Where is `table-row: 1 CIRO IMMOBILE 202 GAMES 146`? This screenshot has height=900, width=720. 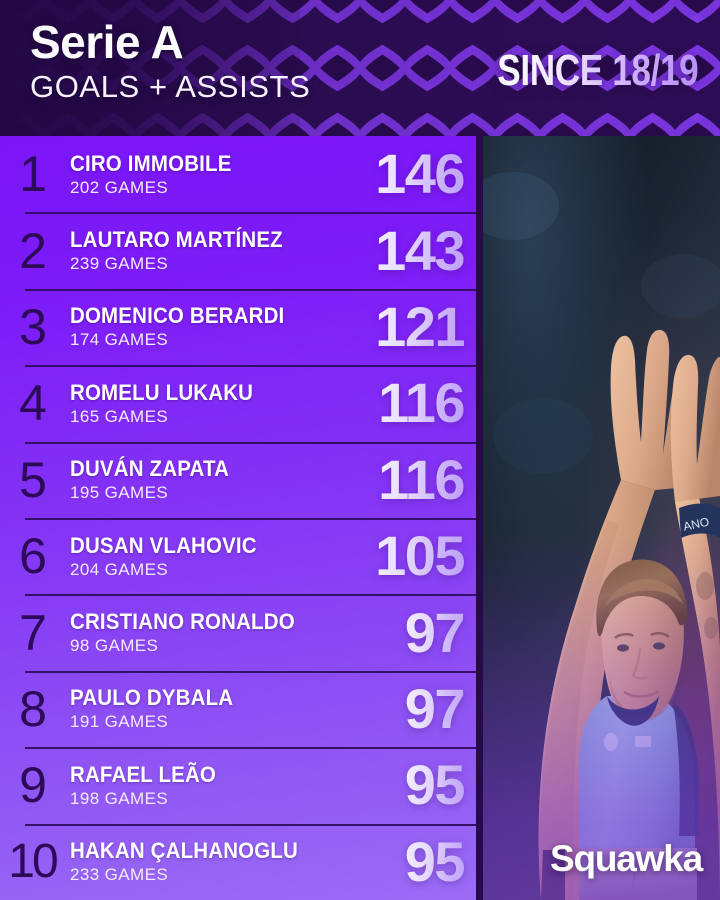
table-row: 1 CIRO IMMOBILE 202 GAMES 146 is located at coordinates (238, 174).